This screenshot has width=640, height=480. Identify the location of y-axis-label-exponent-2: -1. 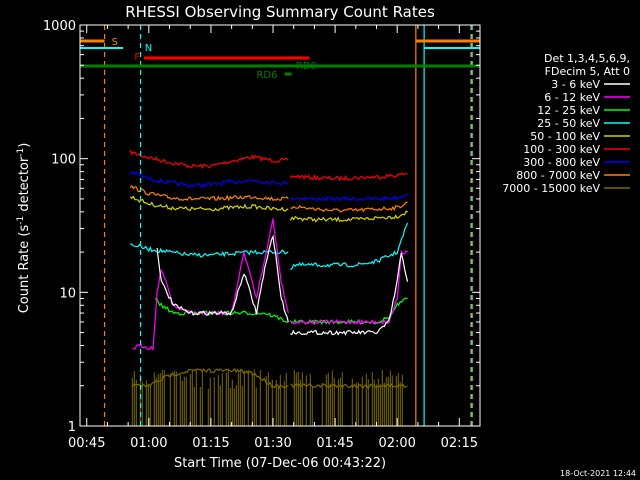
(21, 152).